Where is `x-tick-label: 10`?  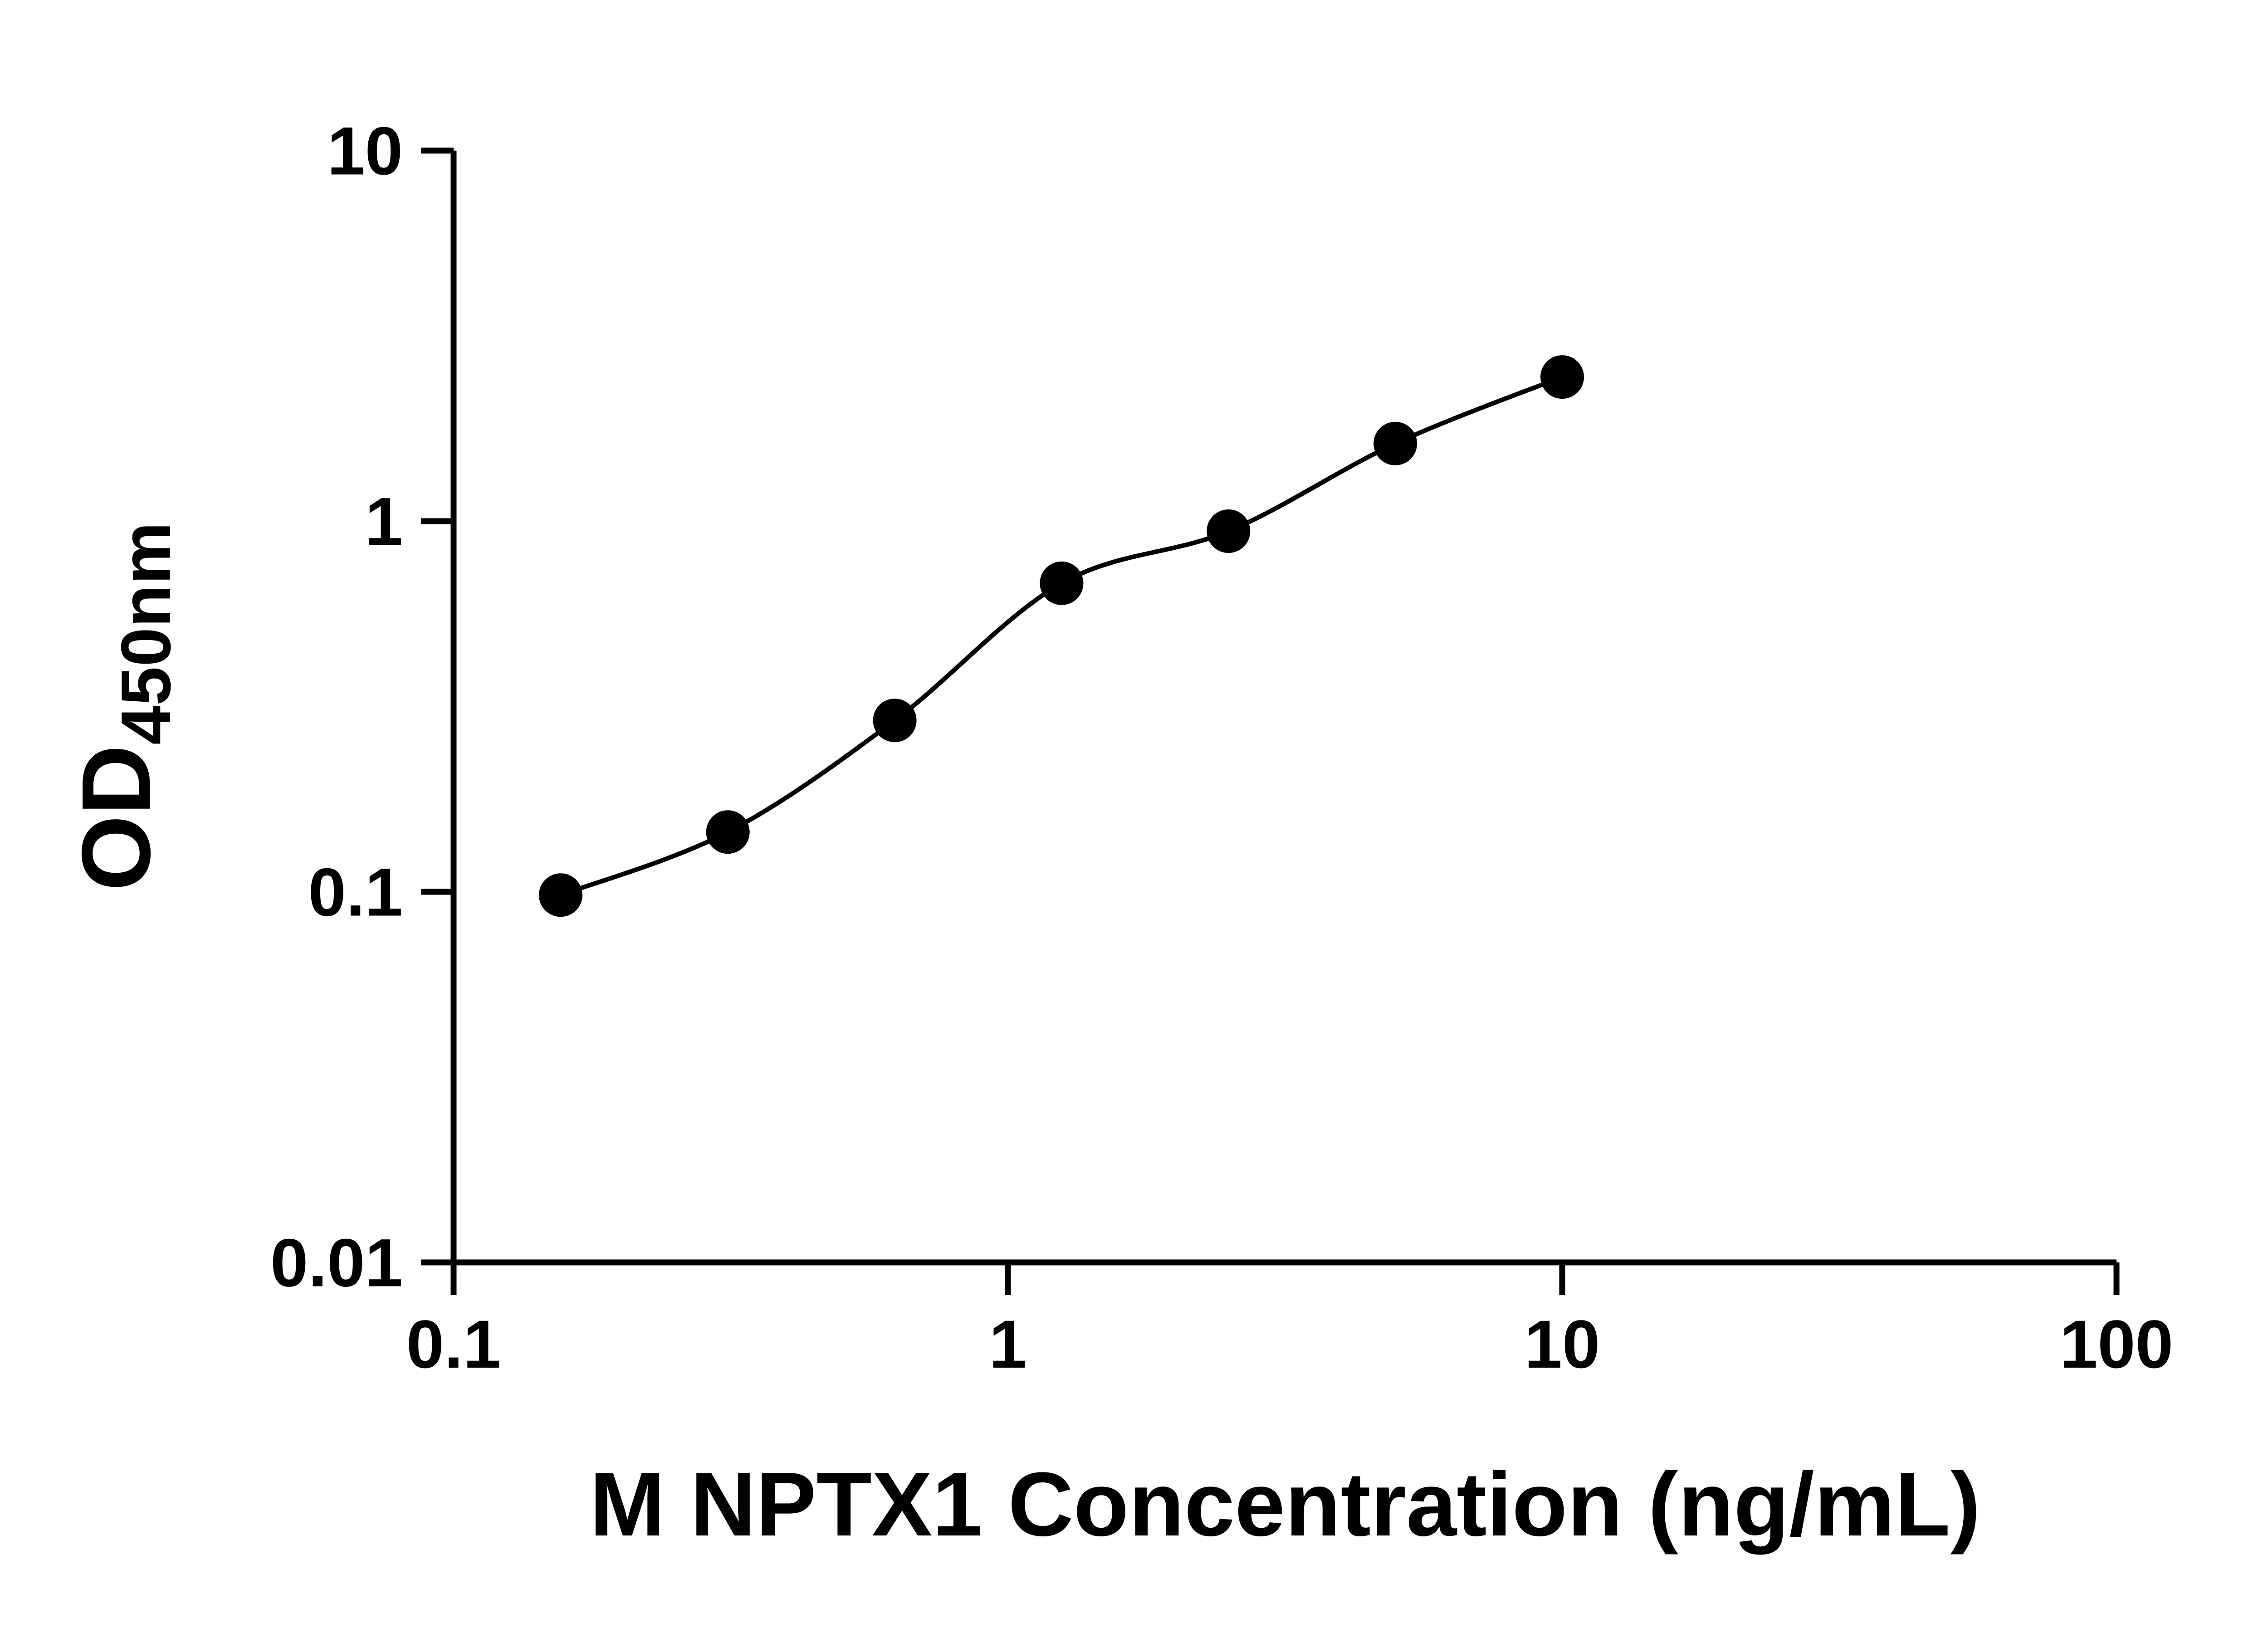 x-tick-label: 10 is located at coordinates (1563, 1344).